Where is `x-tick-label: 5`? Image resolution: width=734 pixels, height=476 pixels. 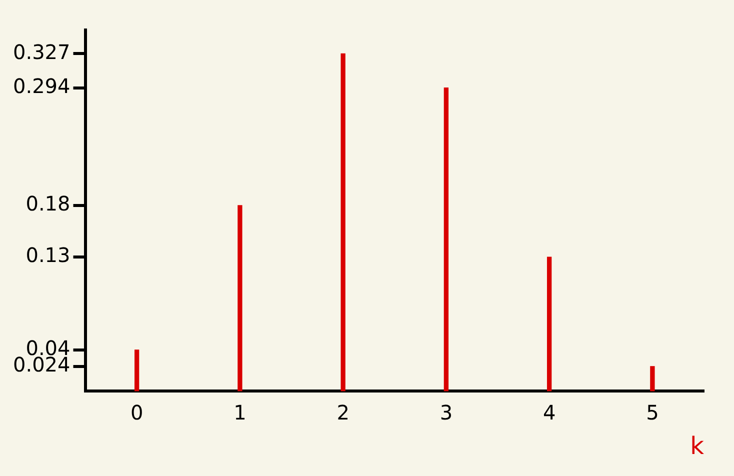
x-tick-label: 5 is located at coordinates (652, 412).